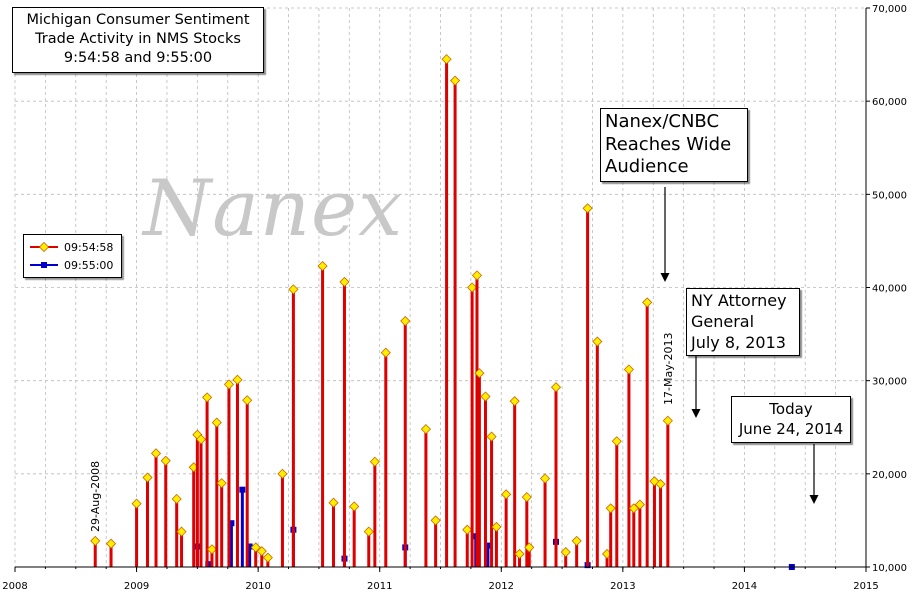 The width and height of the screenshot is (914, 596). I want to click on x-tick-label: 2013, so click(622, 586).